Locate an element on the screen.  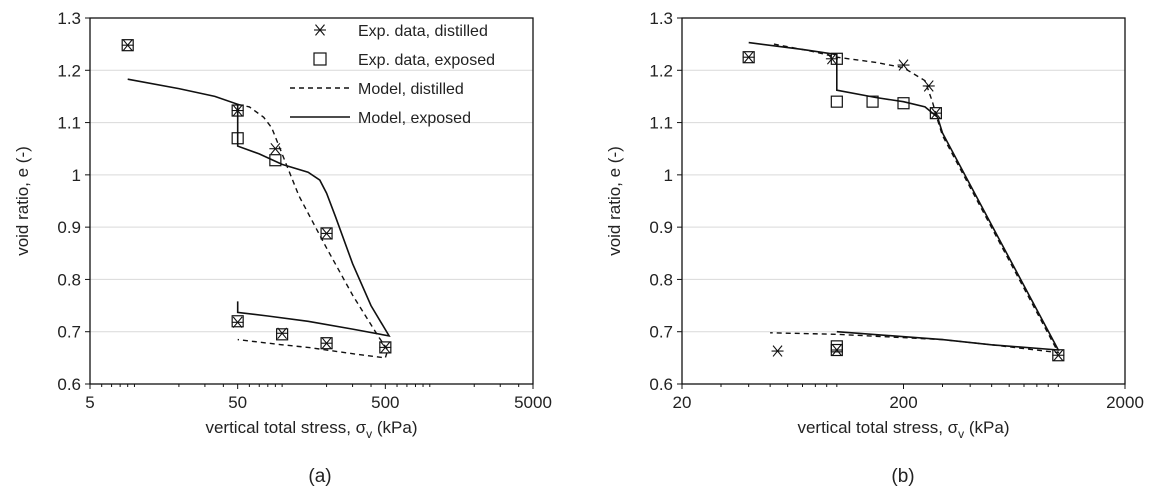
x-tick-label: 50 is located at coordinates (237, 402).